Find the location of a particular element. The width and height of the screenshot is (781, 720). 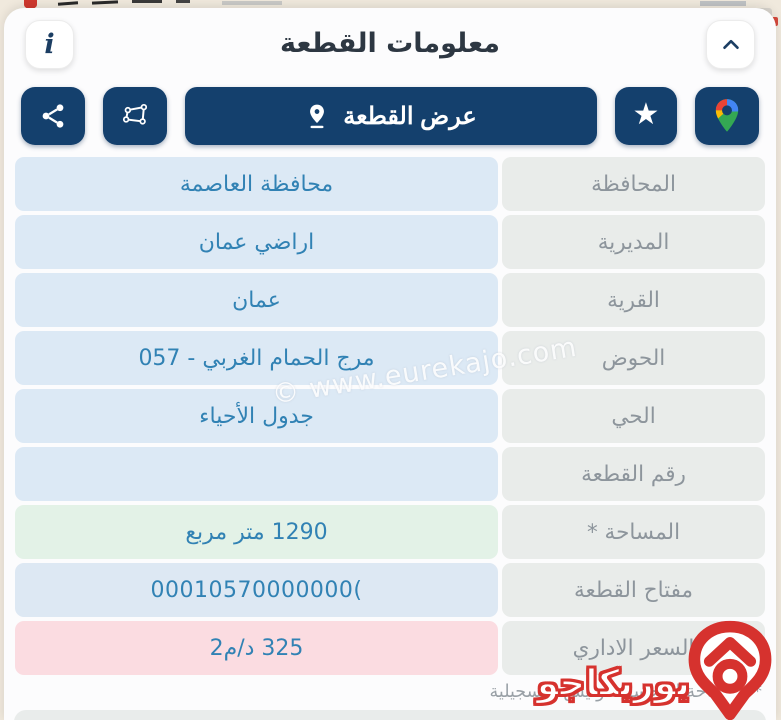

row-value: مرج الحمام الغربي - 057 is located at coordinates (256, 358).